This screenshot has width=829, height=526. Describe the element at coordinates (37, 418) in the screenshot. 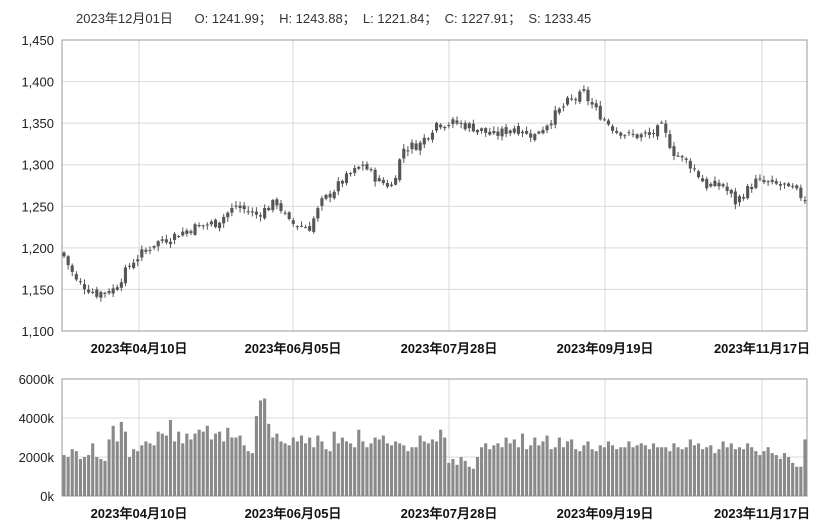

I see `volume-y-tick-label: 4000k` at that location.